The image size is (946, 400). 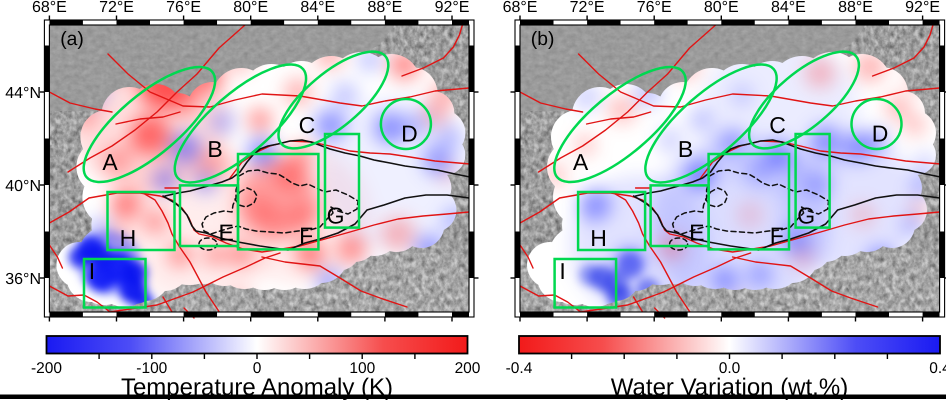 What do you see at coordinates (362, 368) in the screenshot?
I see `svg-text: 100` at bounding box center [362, 368].